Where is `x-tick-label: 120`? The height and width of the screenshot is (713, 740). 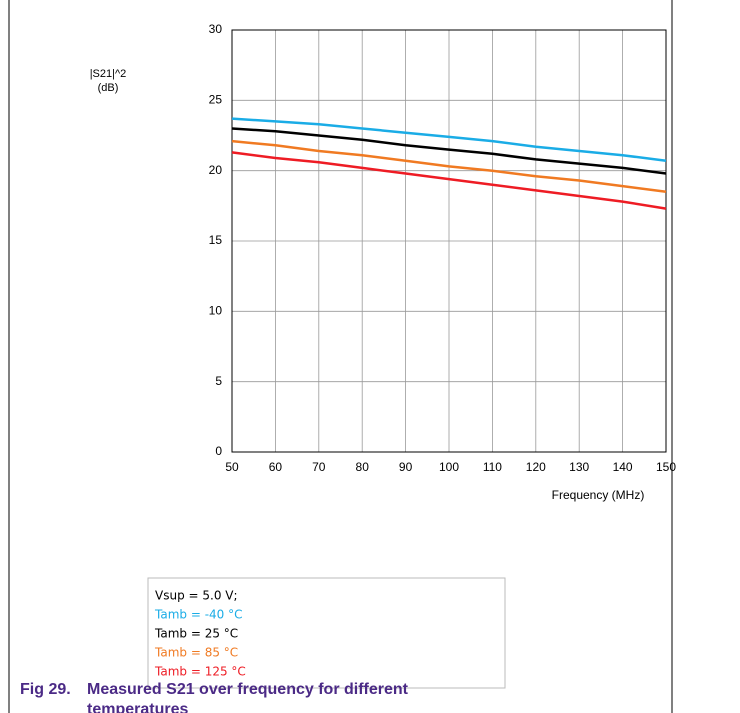 x-tick-label: 120 is located at coordinates (536, 467).